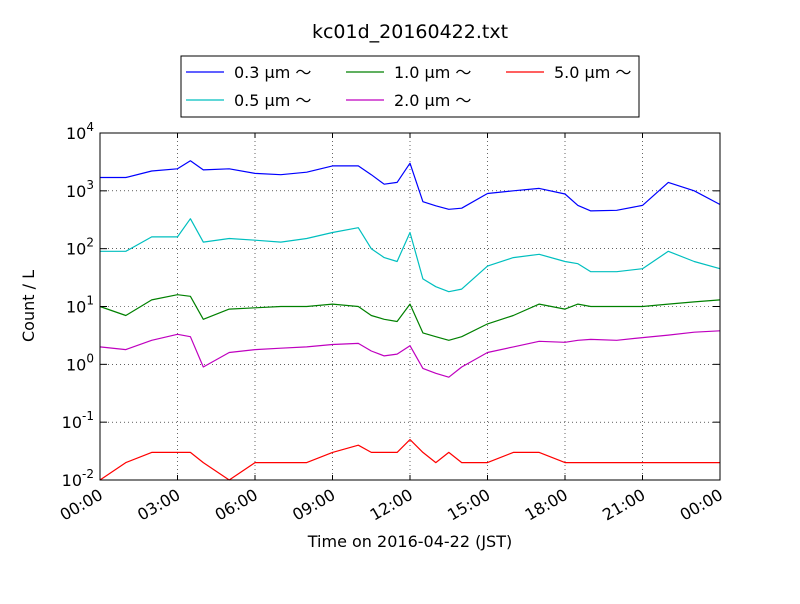 The width and height of the screenshot is (800, 604). I want to click on y-tick-label: 10⁻², so click(78, 478).